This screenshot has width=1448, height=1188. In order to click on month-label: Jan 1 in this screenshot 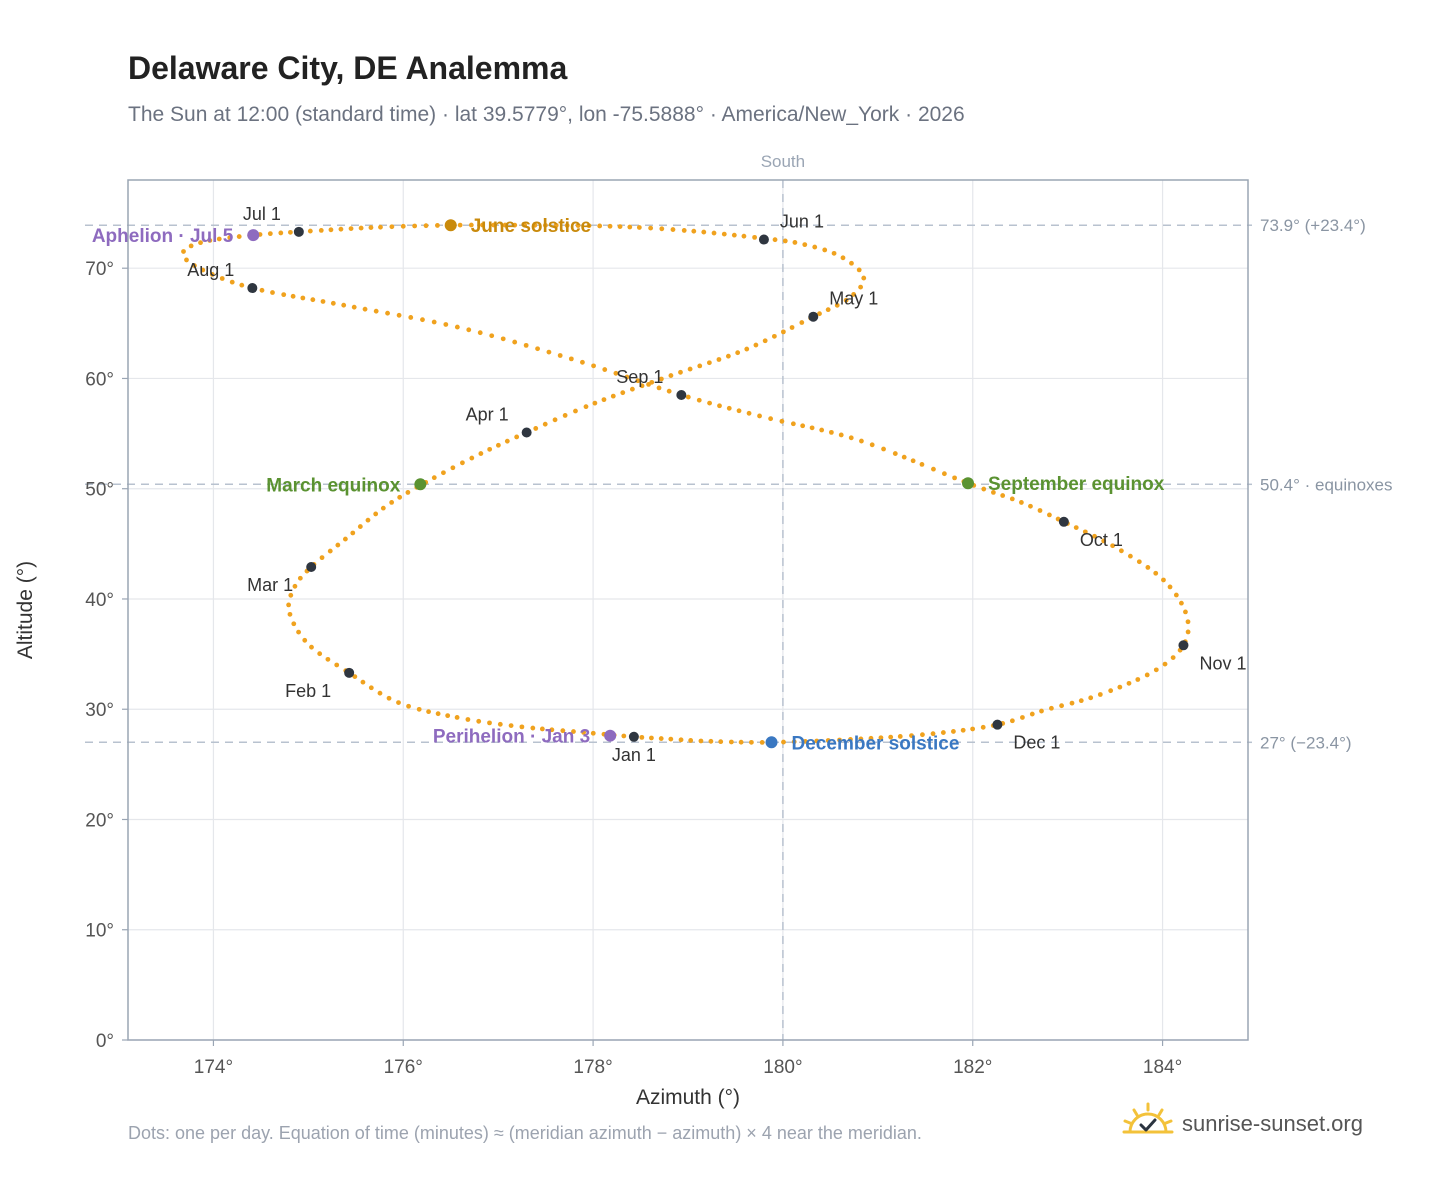, I will do `click(634, 755)`.